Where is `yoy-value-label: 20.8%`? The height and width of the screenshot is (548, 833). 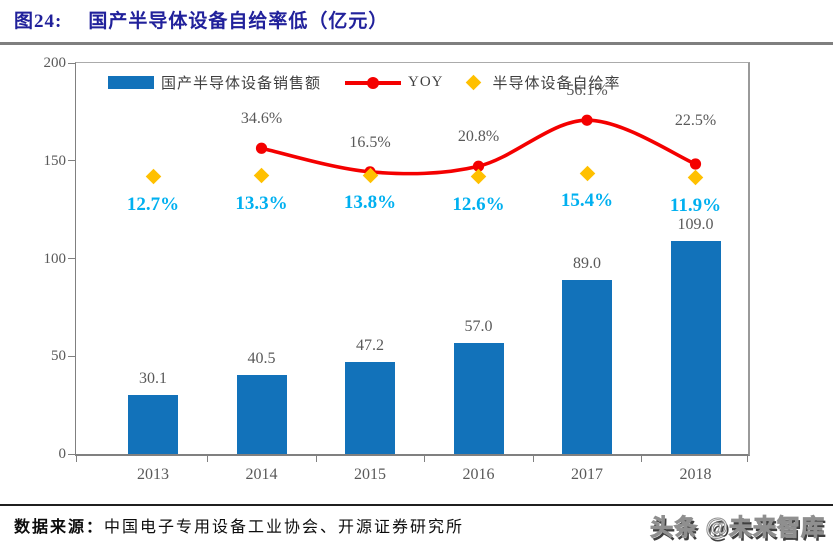 yoy-value-label: 20.8% is located at coordinates (478, 137).